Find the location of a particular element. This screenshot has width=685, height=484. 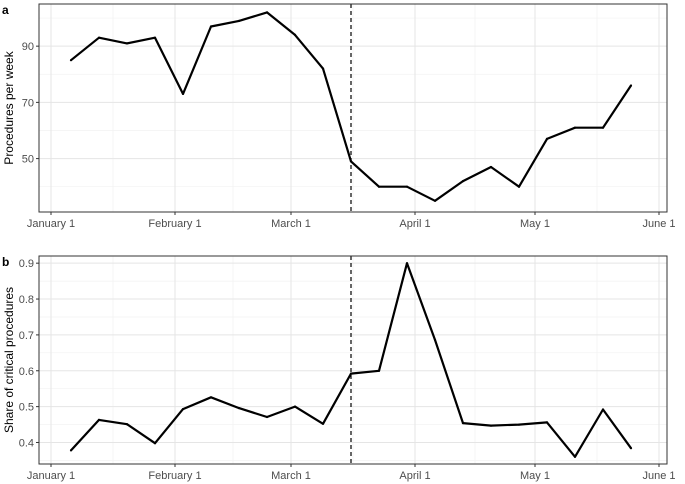

panel-b-y-tick-label: 0.8 is located at coordinates (26, 300).